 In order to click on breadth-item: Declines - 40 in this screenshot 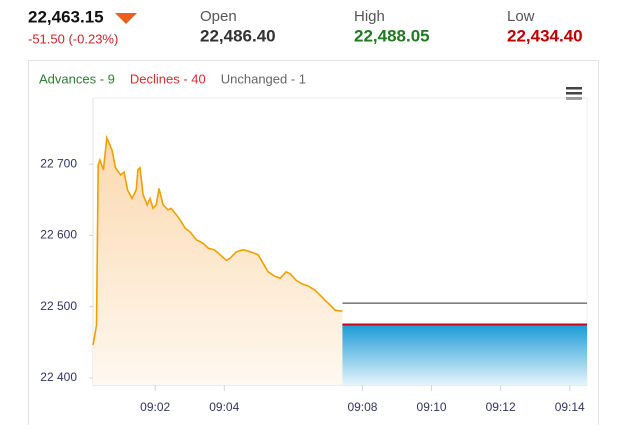, I will do `click(168, 78)`.